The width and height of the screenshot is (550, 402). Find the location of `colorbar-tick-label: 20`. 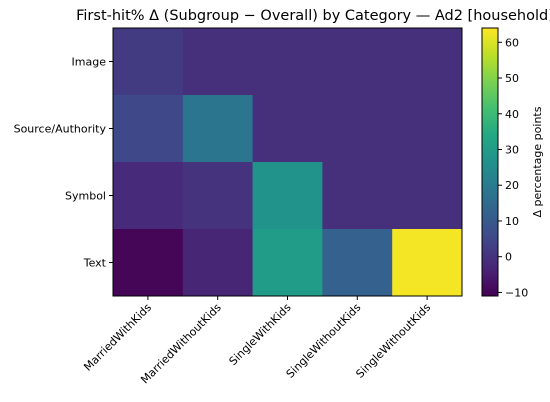

colorbar-tick-label: 20 is located at coordinates (512, 185).